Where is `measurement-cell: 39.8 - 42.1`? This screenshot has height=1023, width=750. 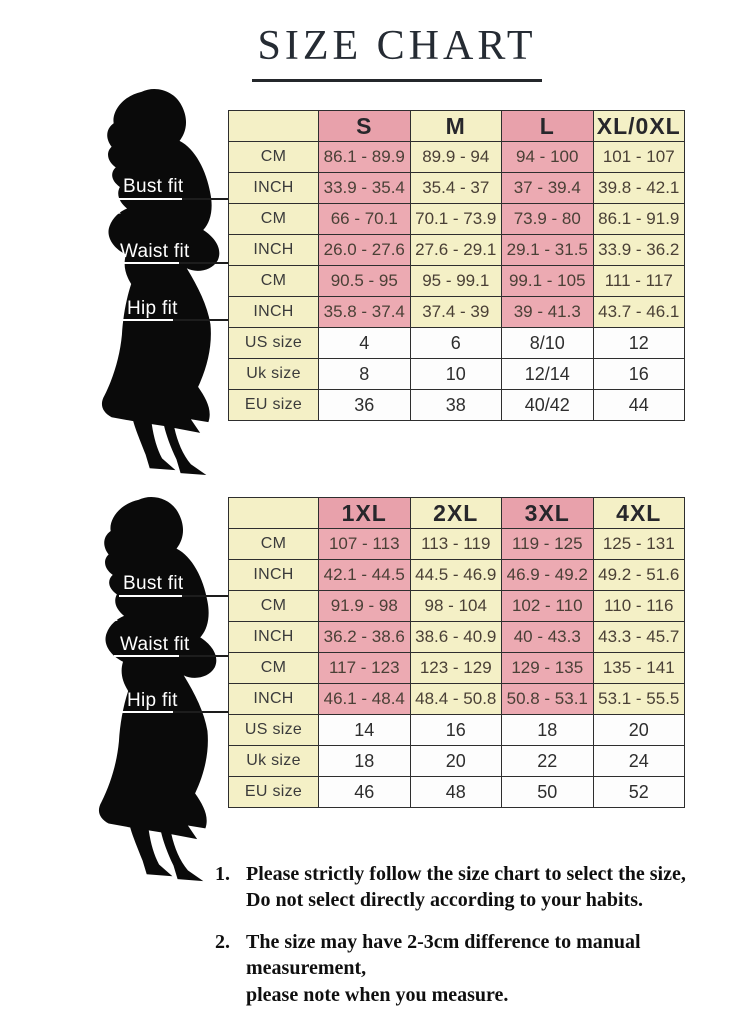 measurement-cell: 39.8 - 42.1 is located at coordinates (638, 188).